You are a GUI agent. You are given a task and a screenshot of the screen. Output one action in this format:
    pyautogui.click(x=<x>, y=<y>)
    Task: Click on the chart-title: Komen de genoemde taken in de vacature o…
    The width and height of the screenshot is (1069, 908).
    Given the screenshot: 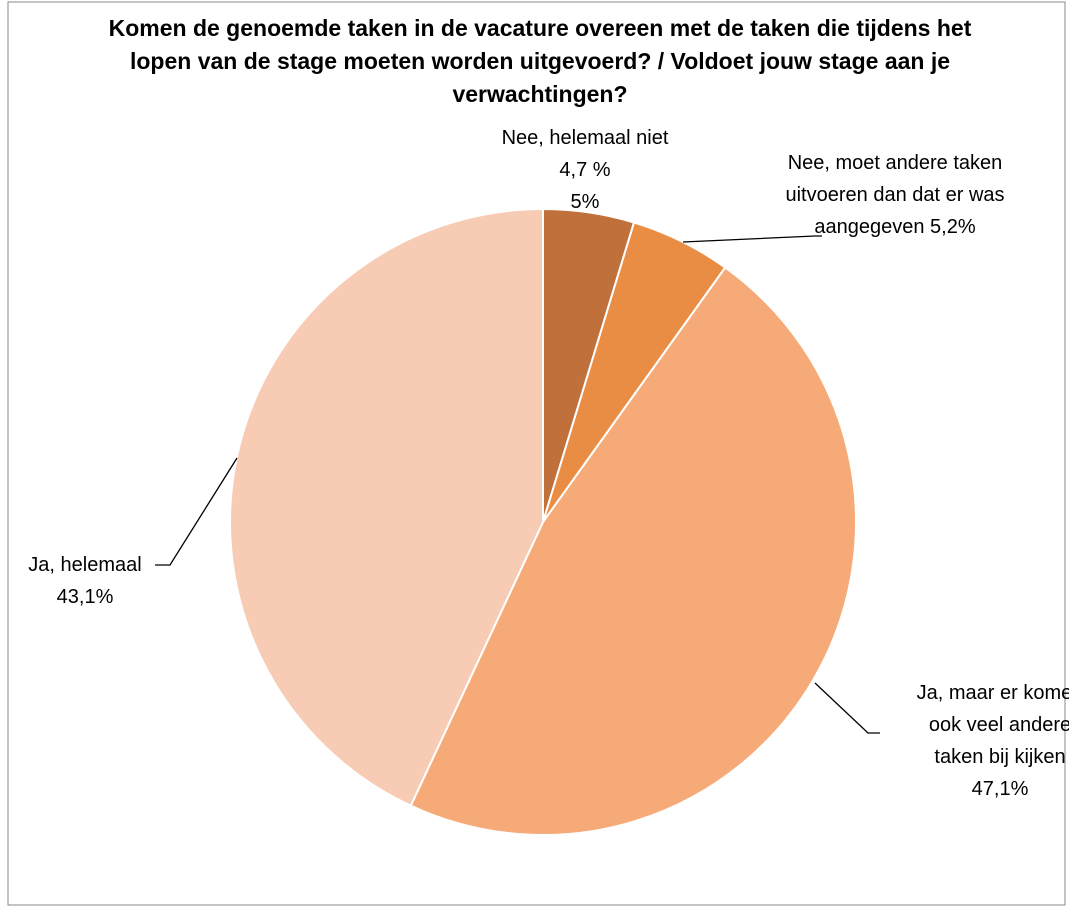 What is the action you would take?
    pyautogui.click(x=540, y=61)
    